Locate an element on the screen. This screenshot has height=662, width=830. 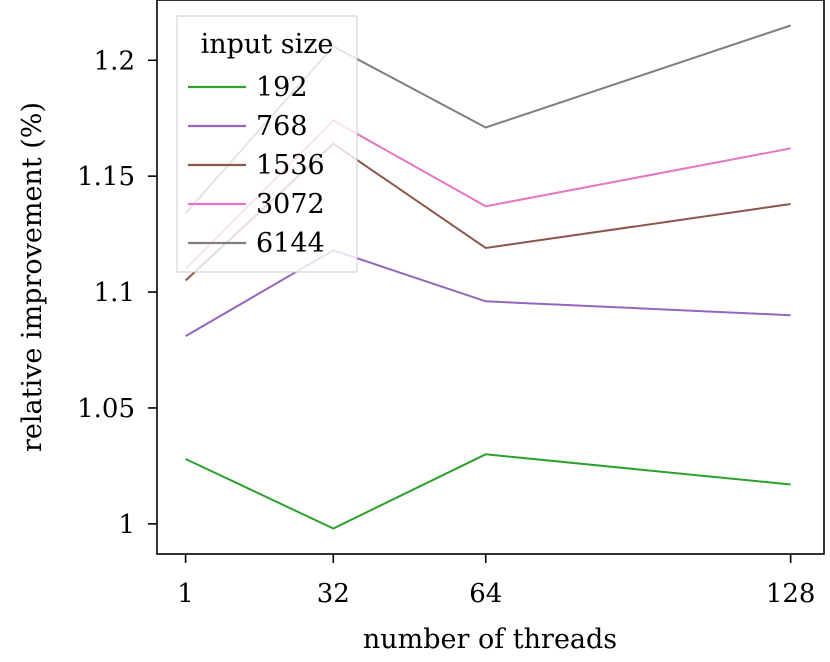
x-tick-label: 128 is located at coordinates (791, 594).